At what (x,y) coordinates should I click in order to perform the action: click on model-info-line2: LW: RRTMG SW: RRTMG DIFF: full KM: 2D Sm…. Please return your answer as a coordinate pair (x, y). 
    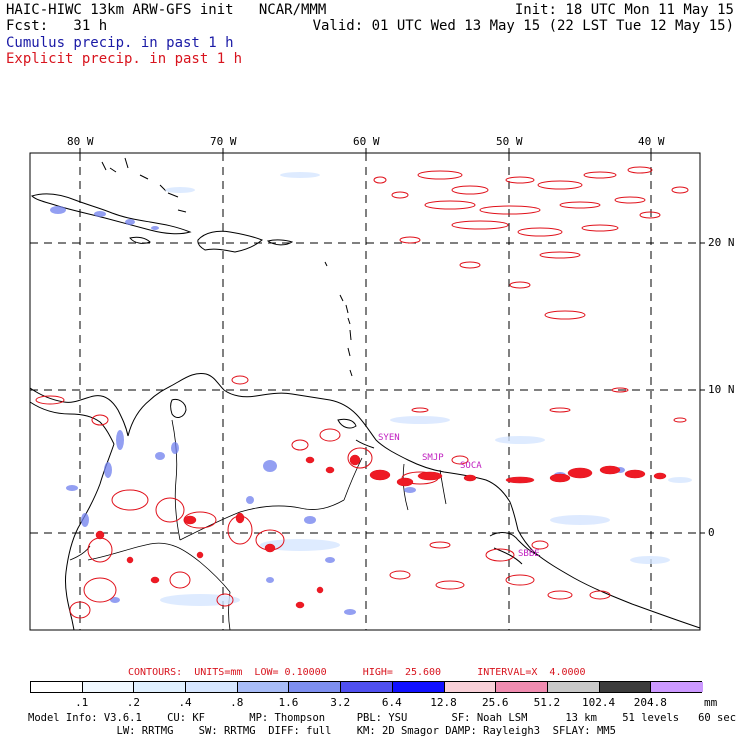
    Looking at the image, I should click on (322, 731).